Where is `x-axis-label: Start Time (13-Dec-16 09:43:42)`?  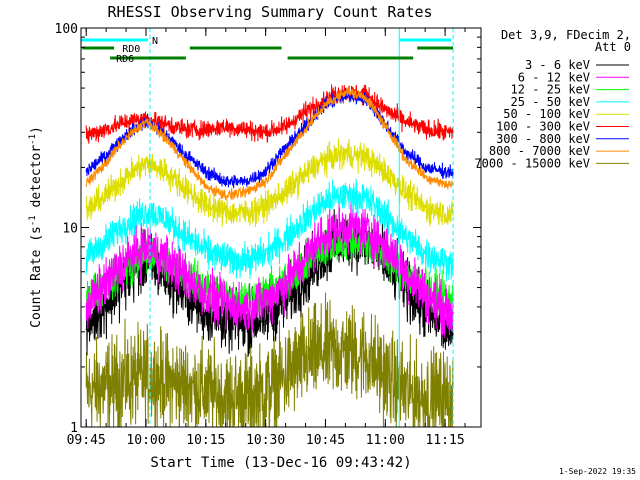 x-axis-label: Start Time (13-Dec-16 09:43:42) is located at coordinates (280, 463).